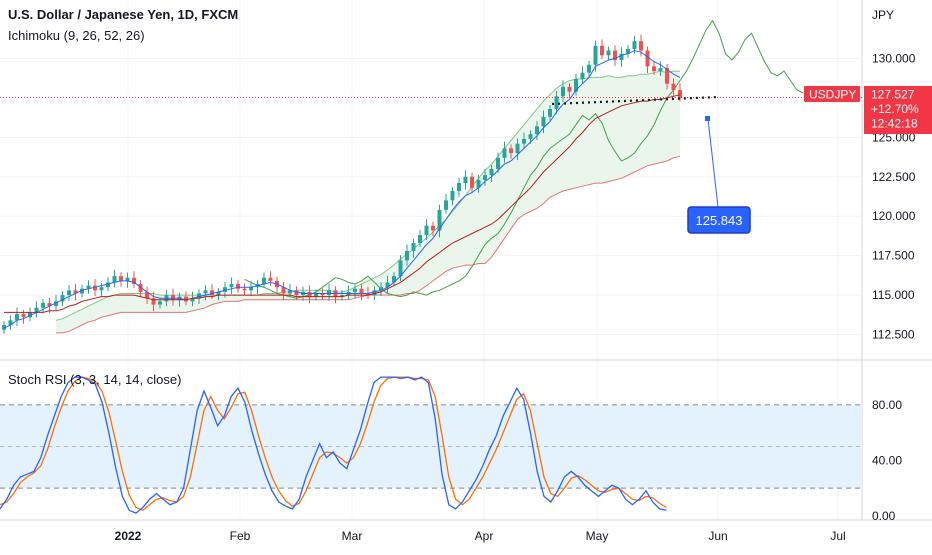  Describe the element at coordinates (894, 58) in the screenshot. I see `price-tick-label: 130.000` at that location.